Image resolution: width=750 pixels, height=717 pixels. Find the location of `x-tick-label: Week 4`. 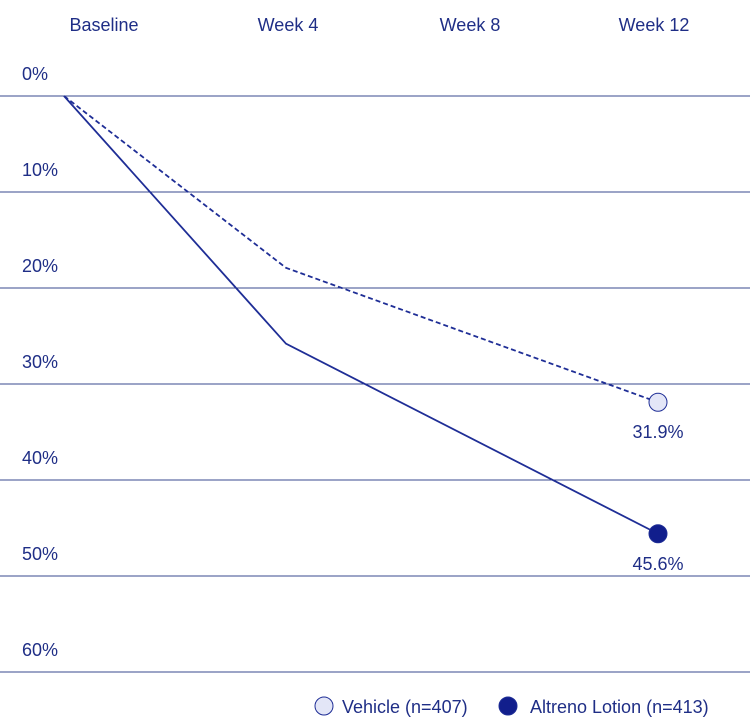

x-tick-label: Week 4 is located at coordinates (288, 25).